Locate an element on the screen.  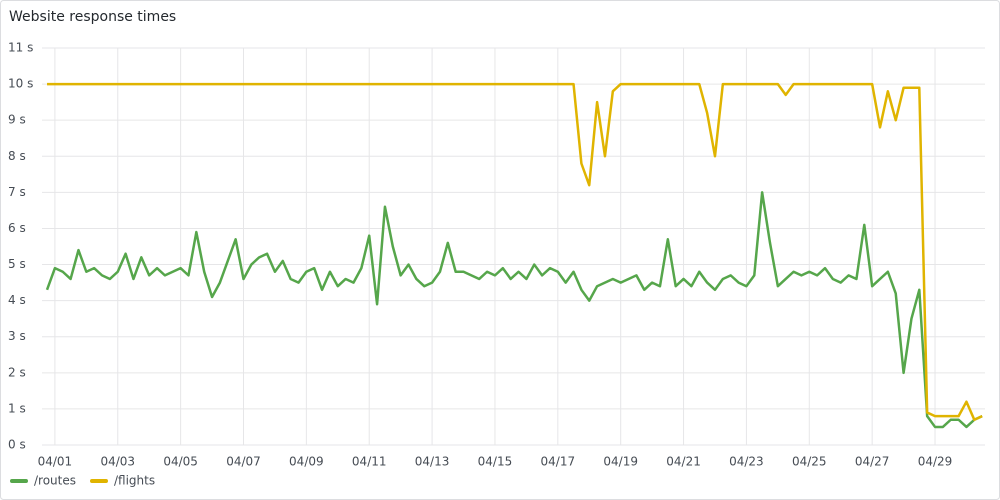
y-tick-label: 4 s is located at coordinates (17, 300).